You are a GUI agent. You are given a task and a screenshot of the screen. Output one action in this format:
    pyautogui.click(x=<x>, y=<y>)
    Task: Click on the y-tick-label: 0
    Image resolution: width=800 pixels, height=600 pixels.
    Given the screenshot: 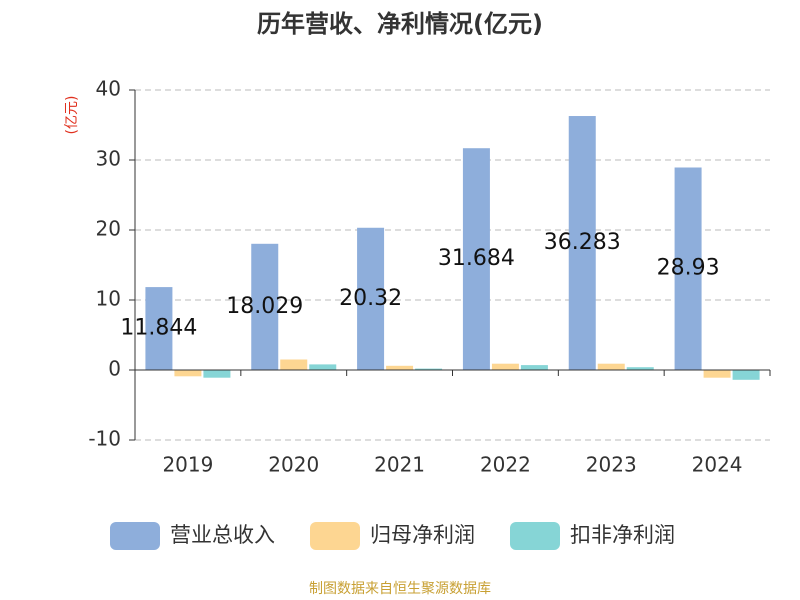 What is the action you would take?
    pyautogui.click(x=114, y=369)
    